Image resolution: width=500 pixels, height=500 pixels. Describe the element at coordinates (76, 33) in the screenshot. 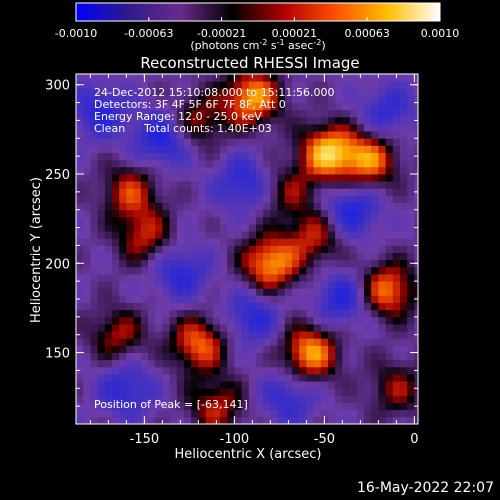

I see `colorbar-tick-label: -0.0010` at that location.